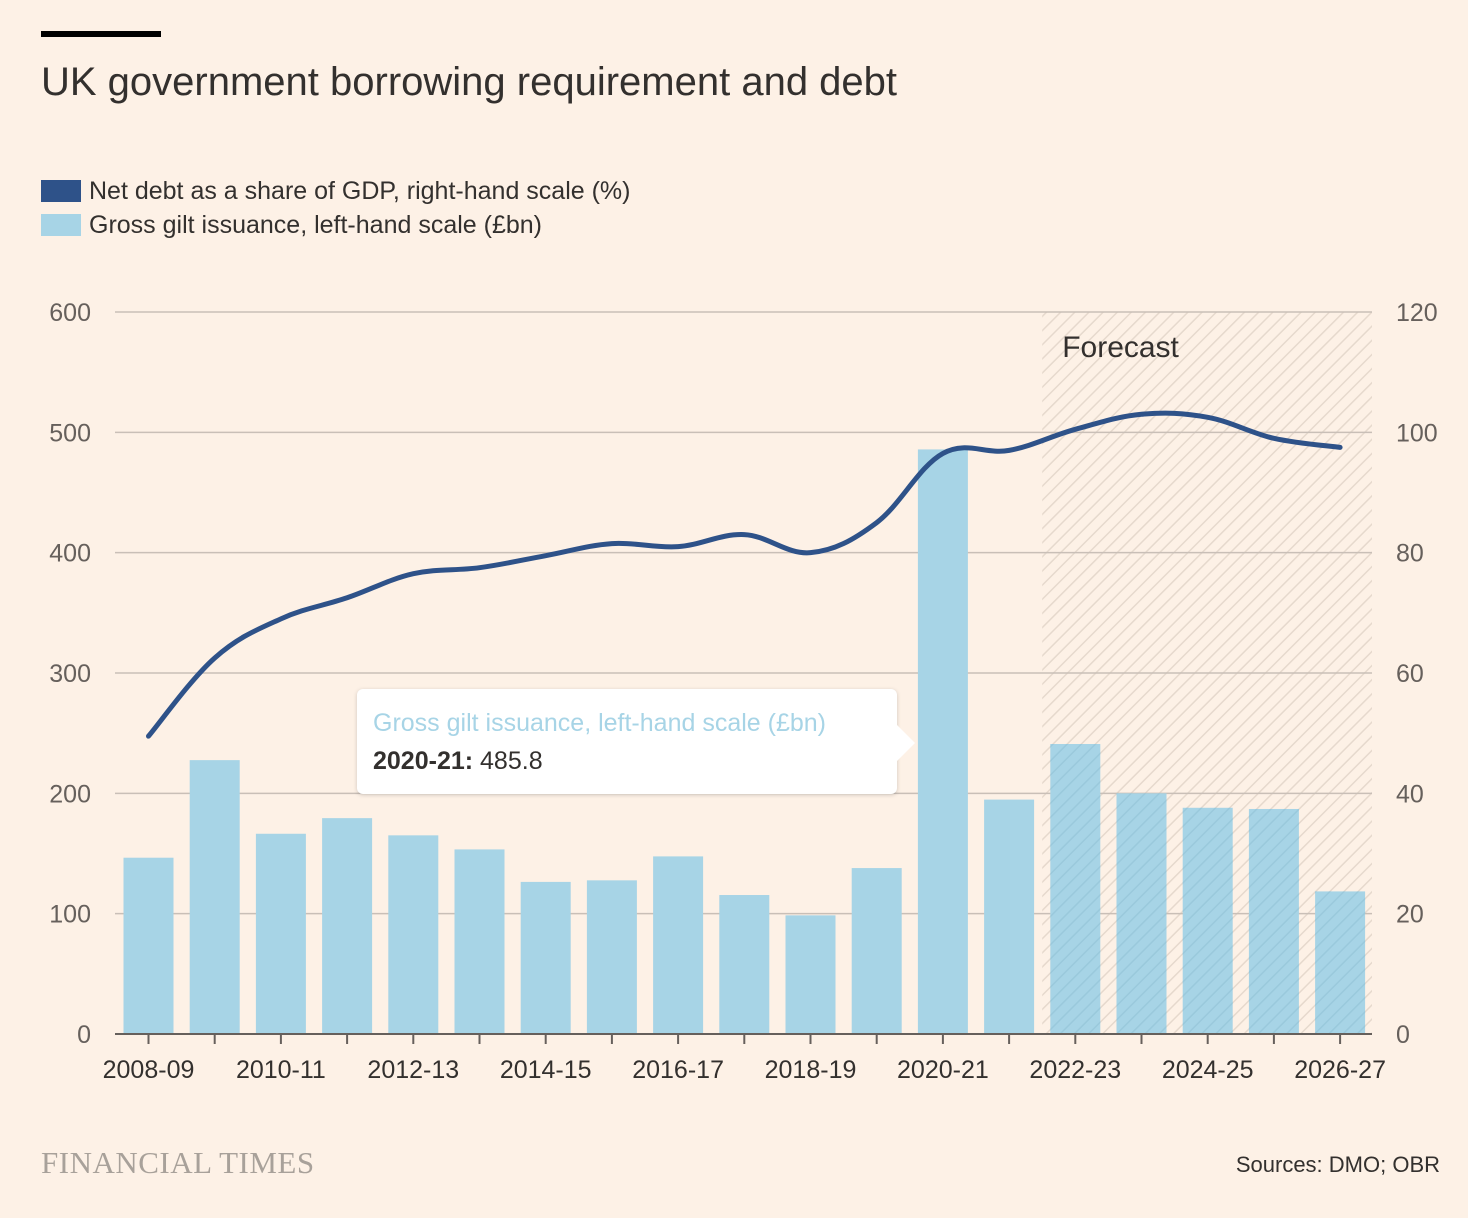 The image size is (1468, 1218). I want to click on right-axis-tick-label: 20, so click(1410, 915).